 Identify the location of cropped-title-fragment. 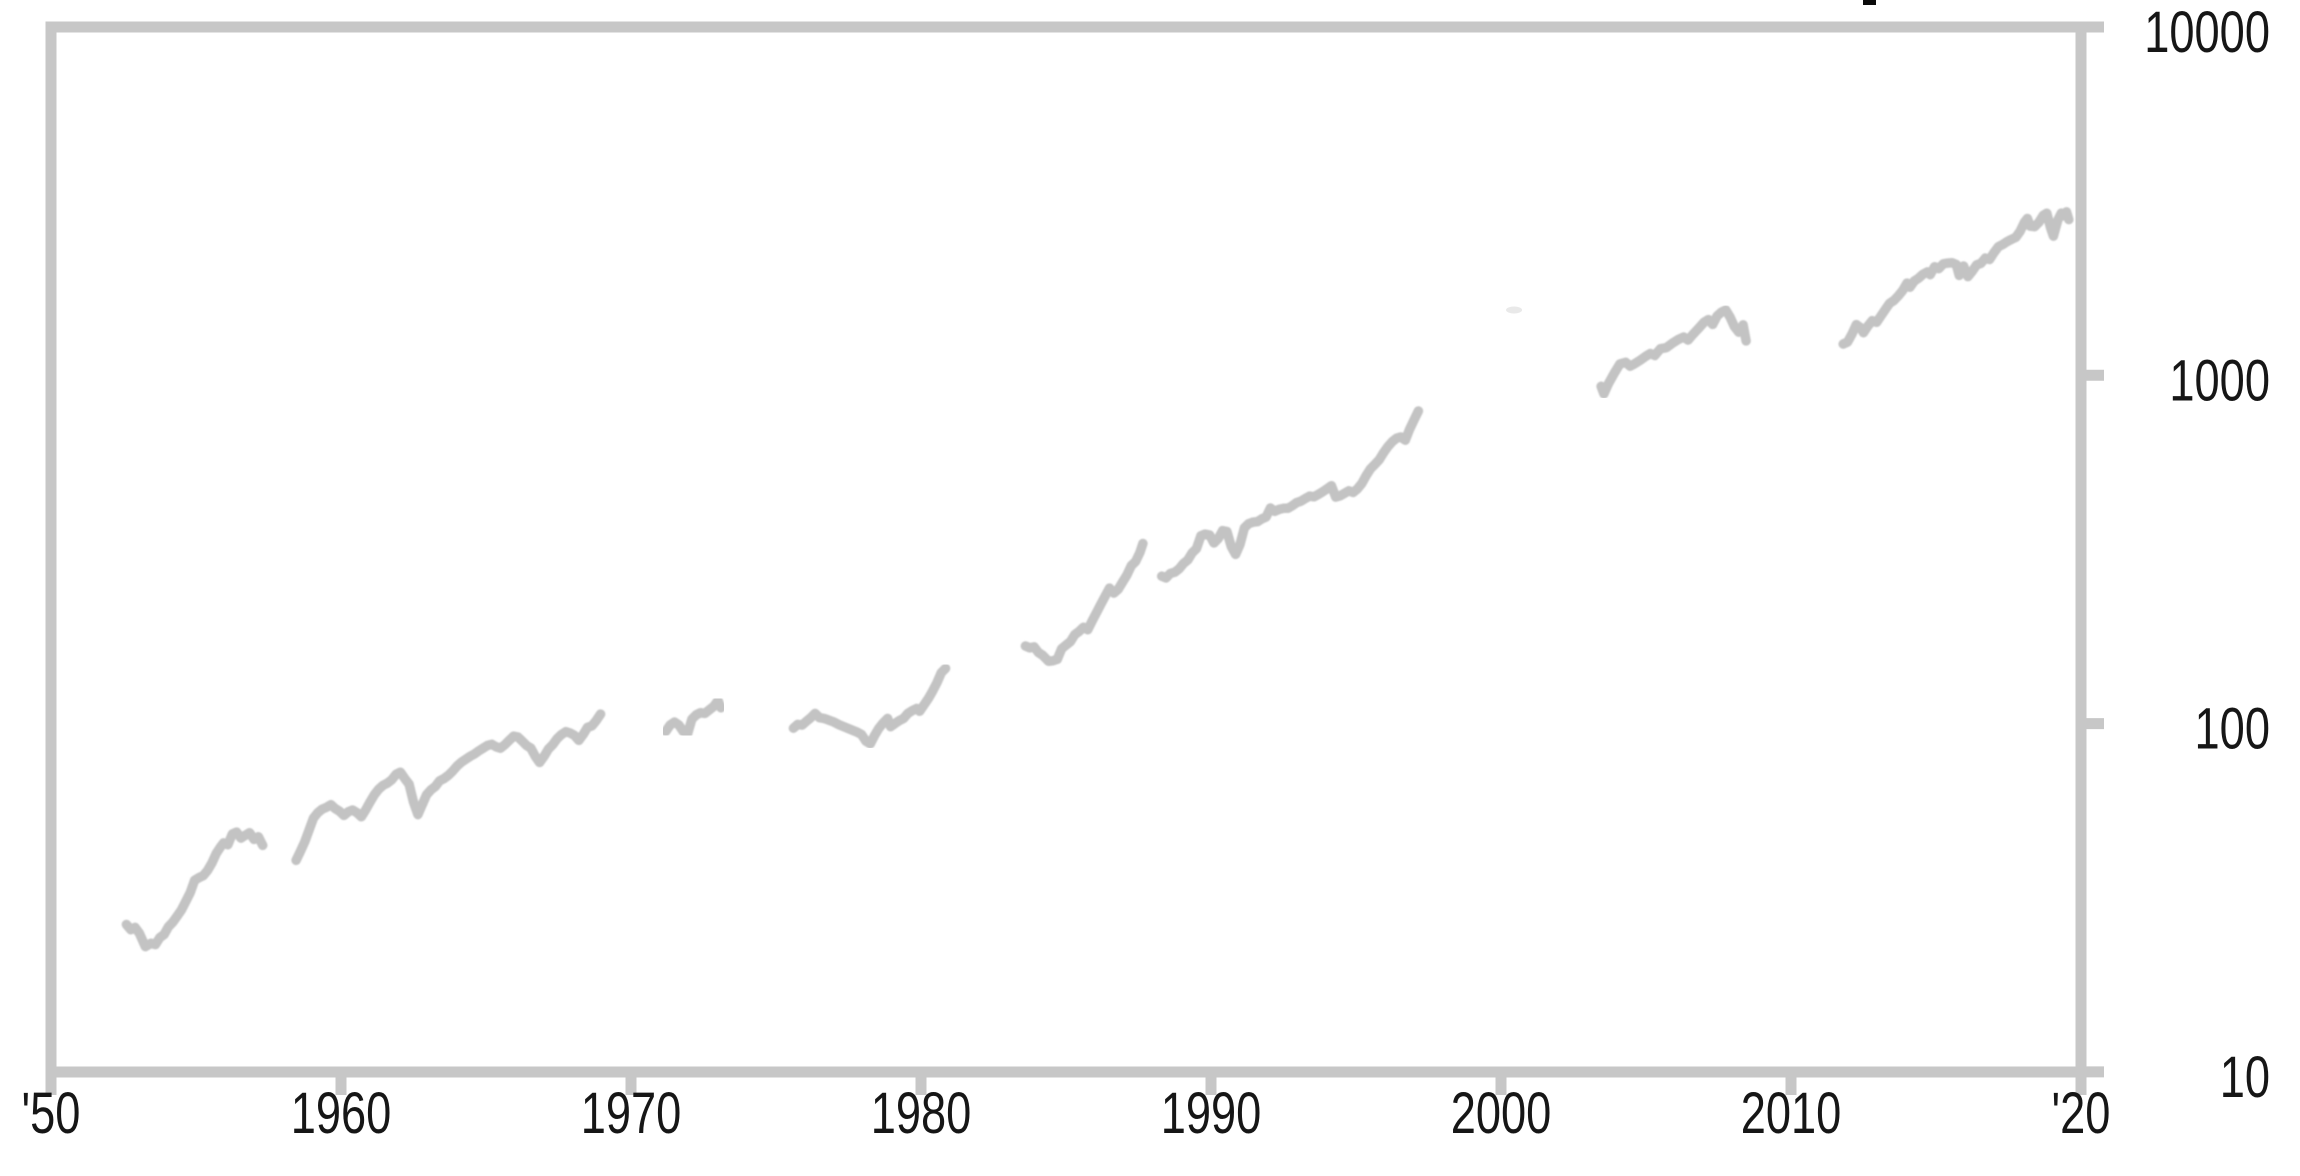
(1869, 2).